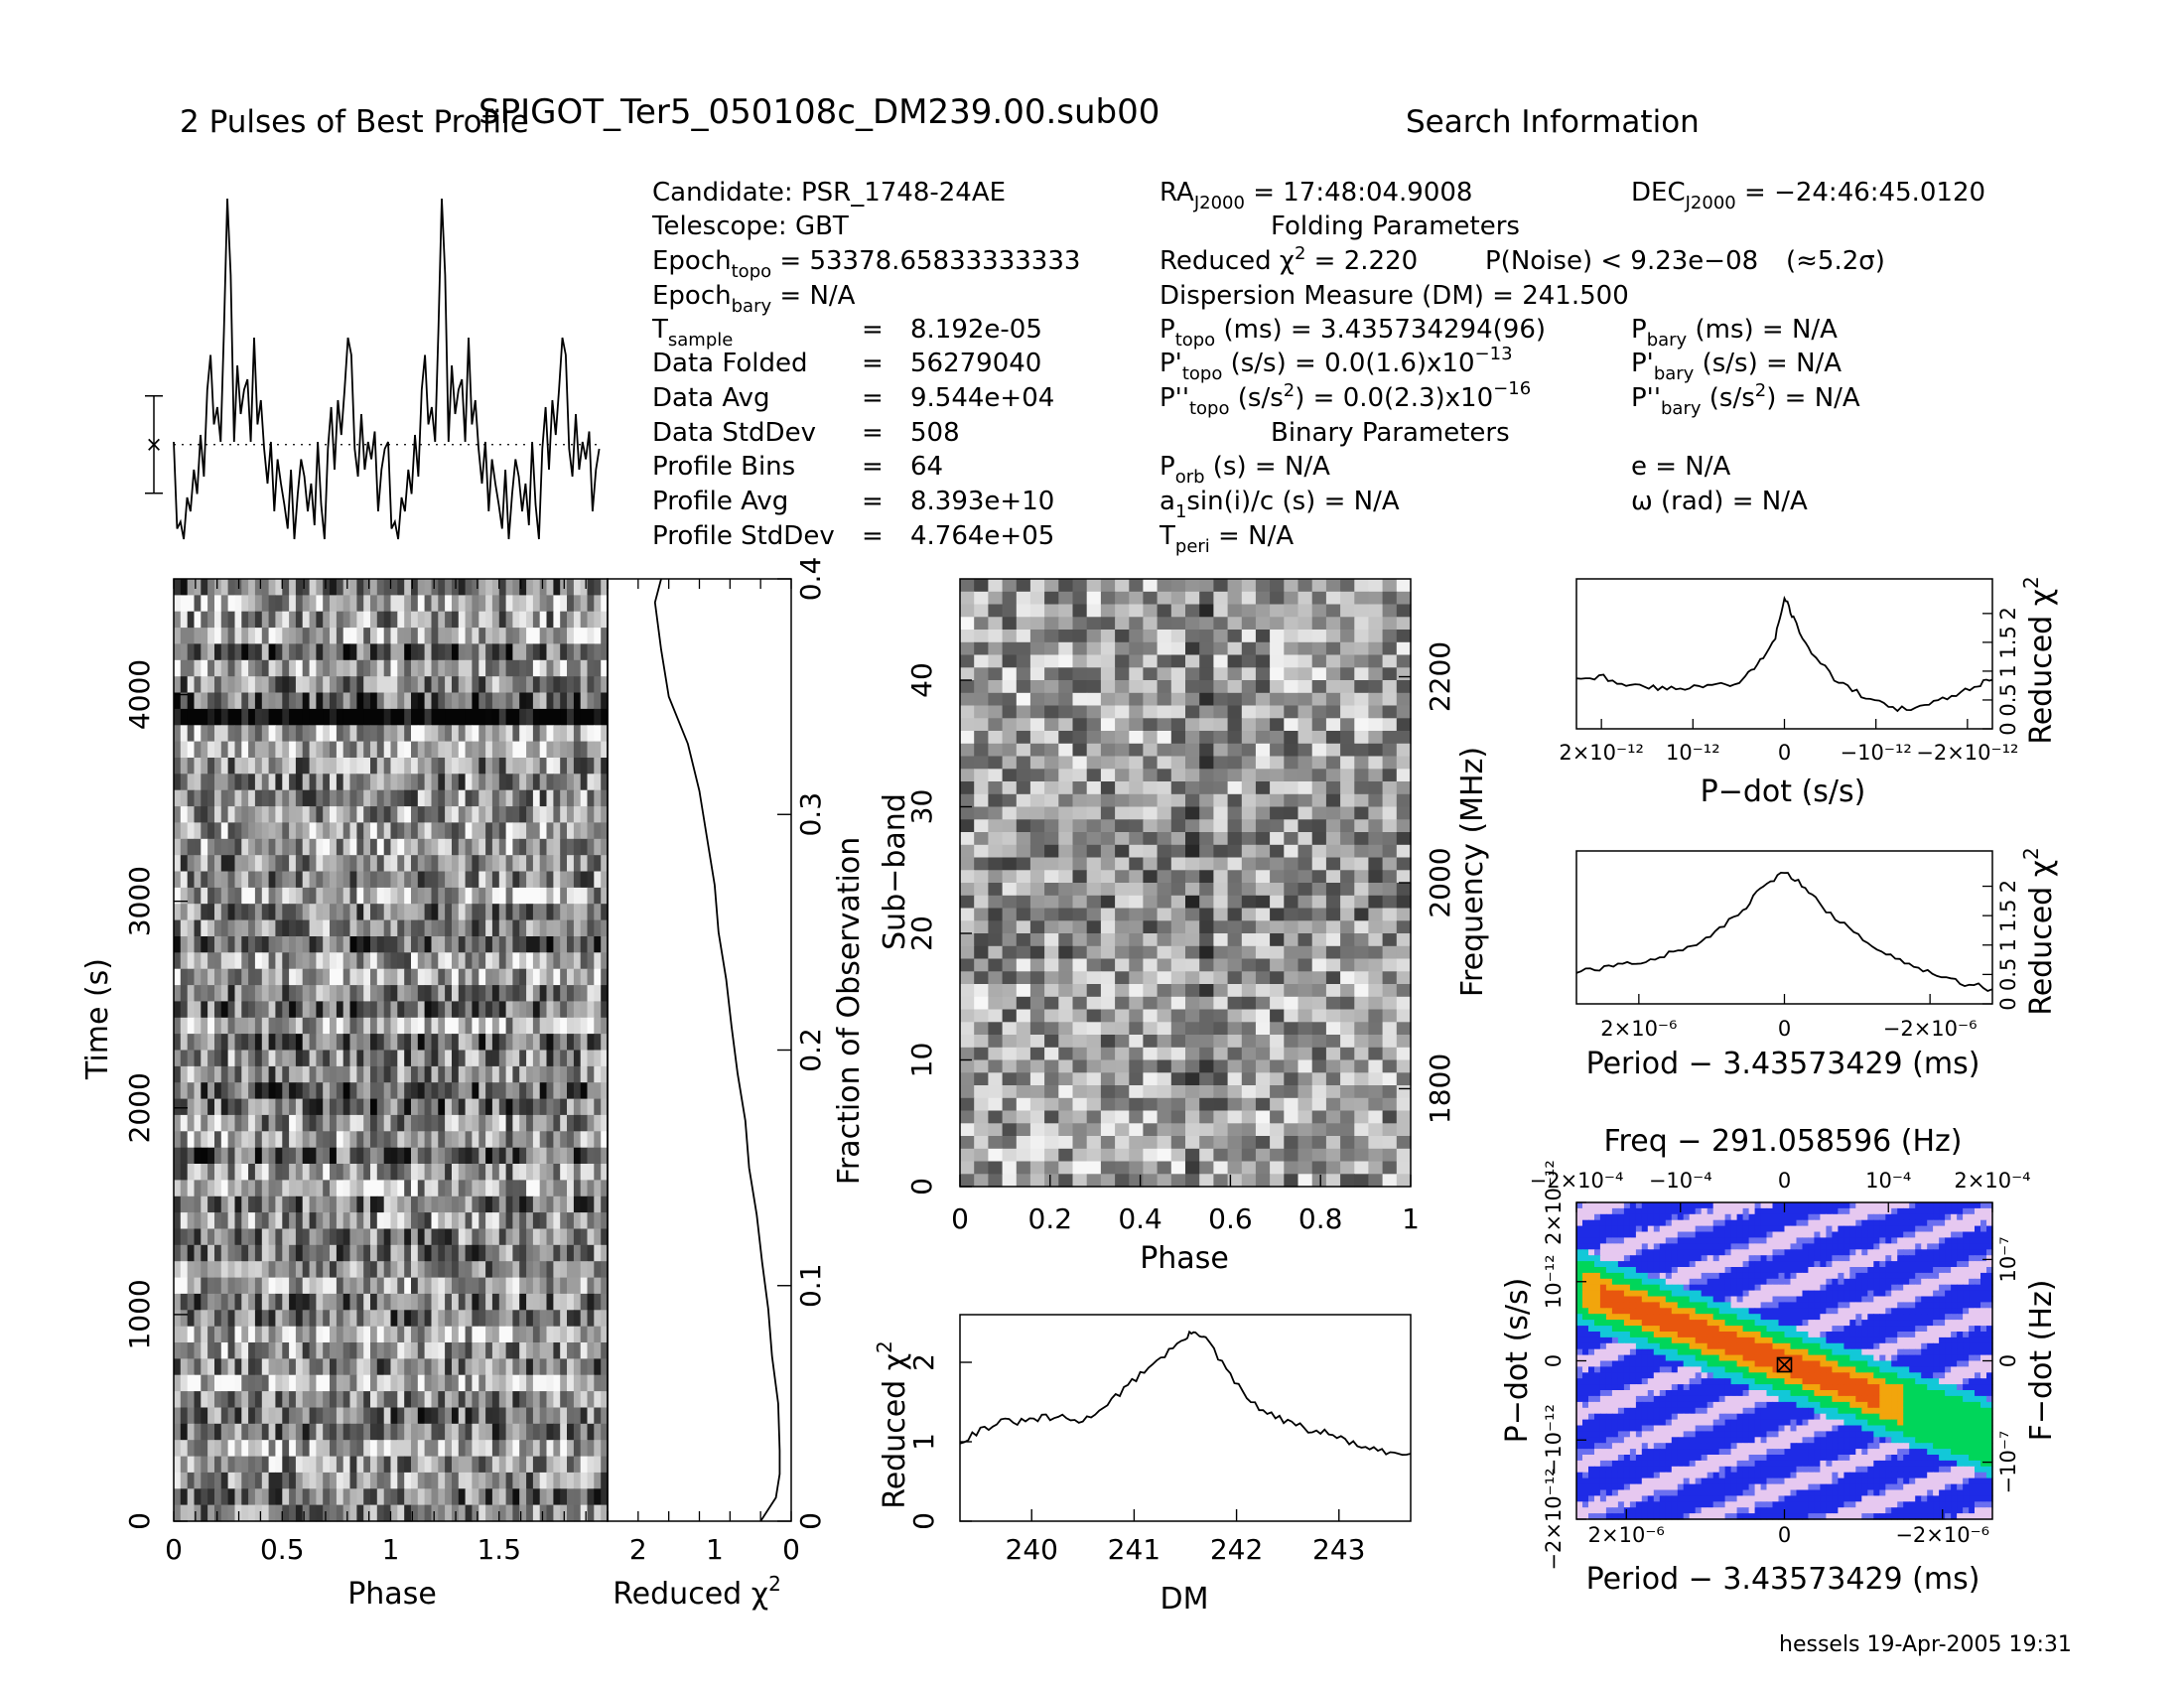  I want to click on ra-line: RAJ2000 = 17:48:04.9008, so click(1316, 195).